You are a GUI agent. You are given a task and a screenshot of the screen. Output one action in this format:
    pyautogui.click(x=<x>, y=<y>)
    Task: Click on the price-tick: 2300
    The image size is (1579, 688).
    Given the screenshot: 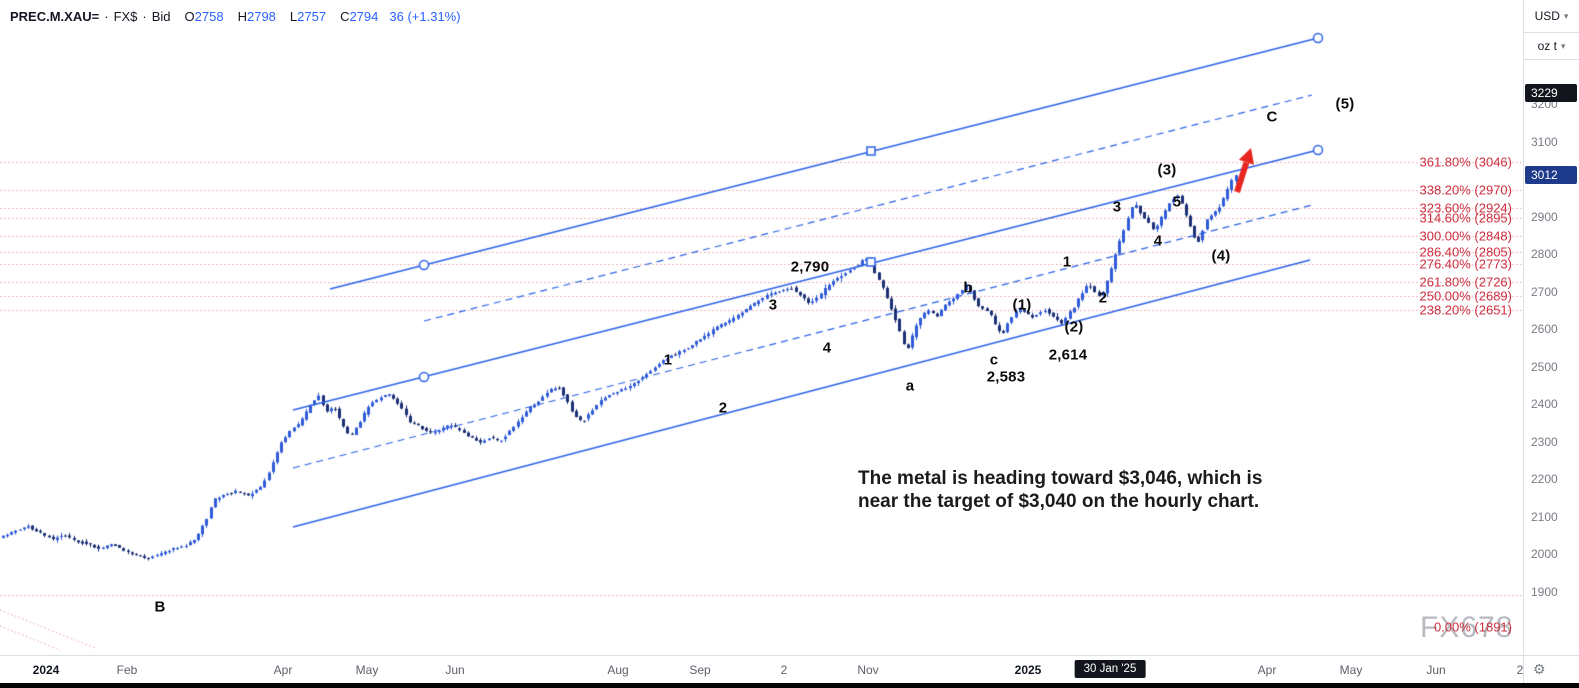 What is the action you would take?
    pyautogui.click(x=1544, y=441)
    